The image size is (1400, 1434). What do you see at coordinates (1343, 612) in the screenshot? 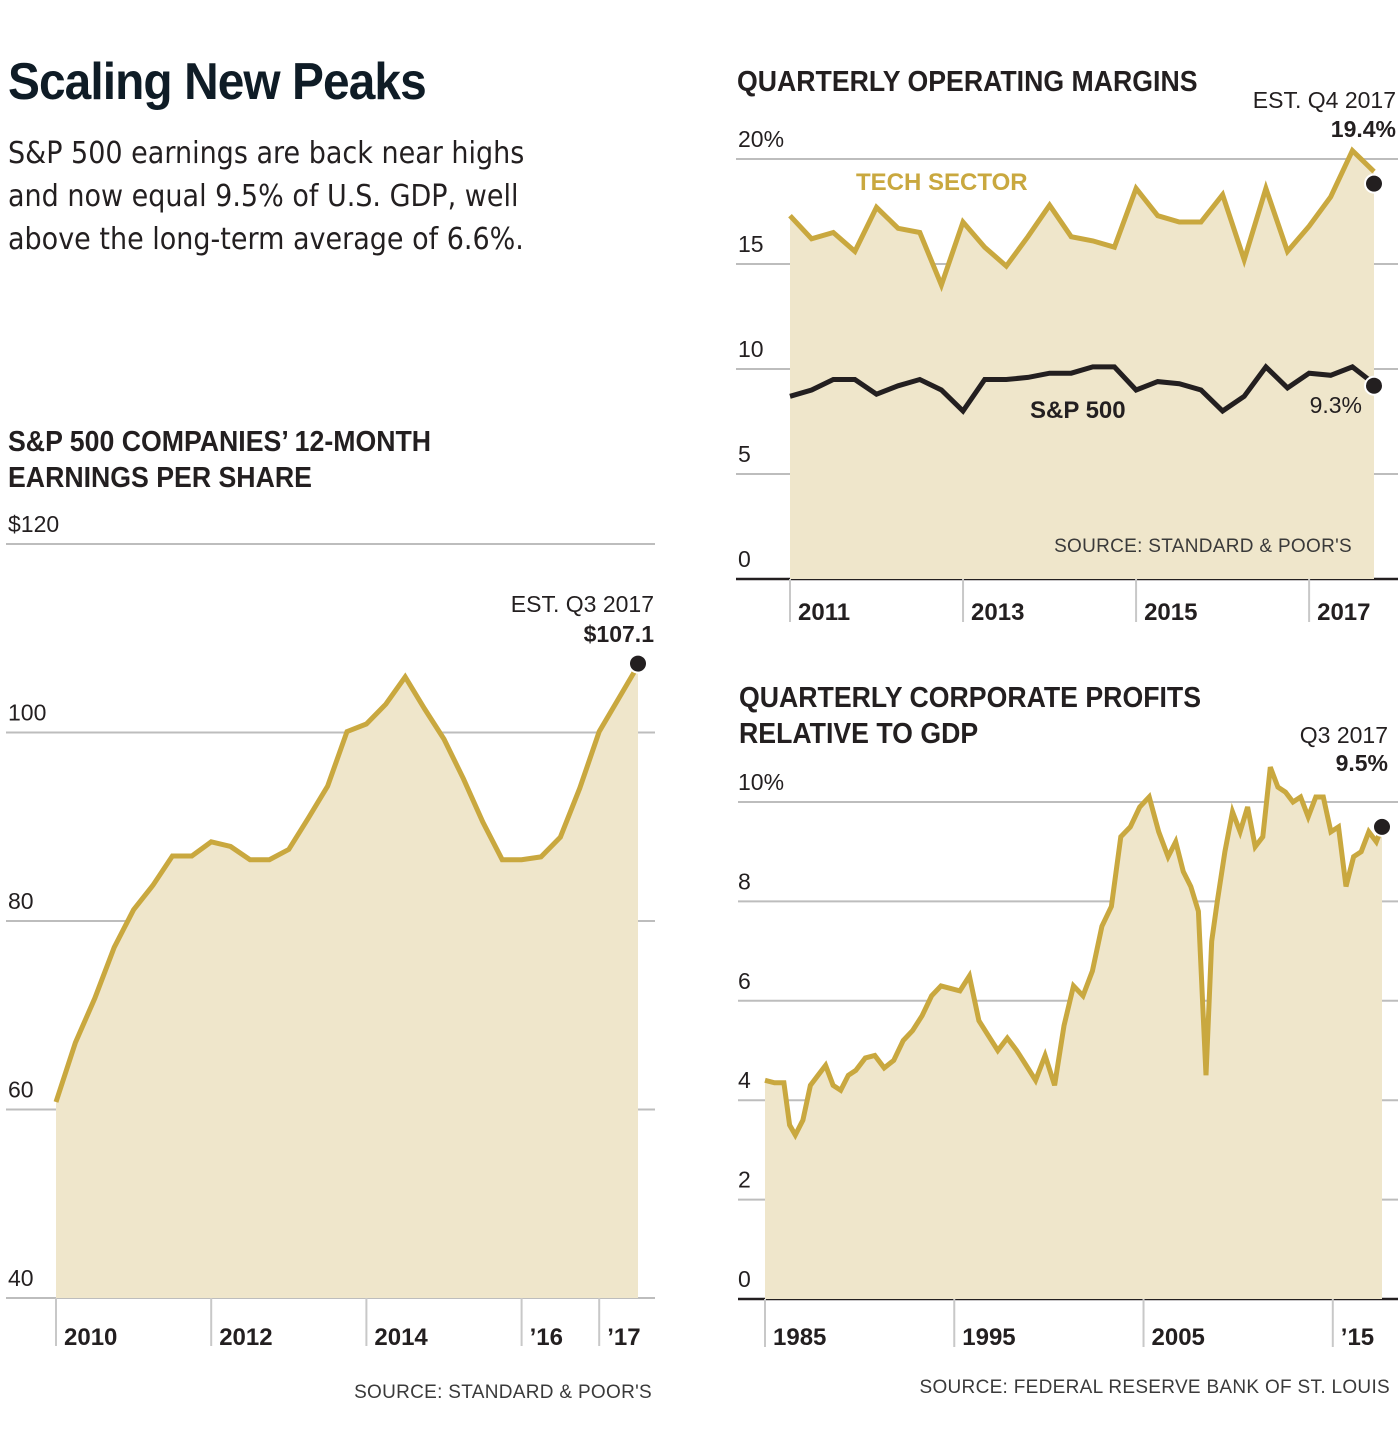
I see `margins-x-tick-label: 2017` at bounding box center [1343, 612].